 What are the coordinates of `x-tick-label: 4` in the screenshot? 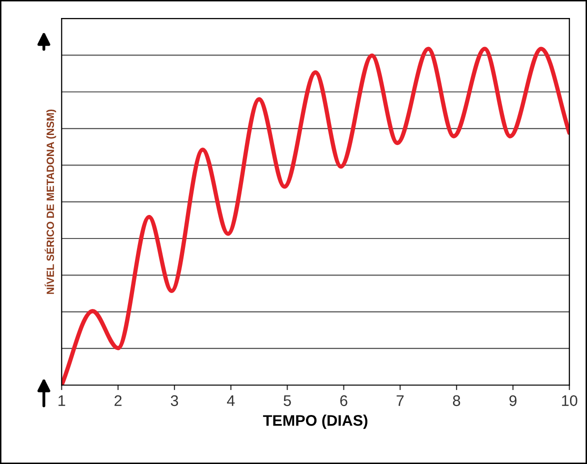 It's located at (230, 400).